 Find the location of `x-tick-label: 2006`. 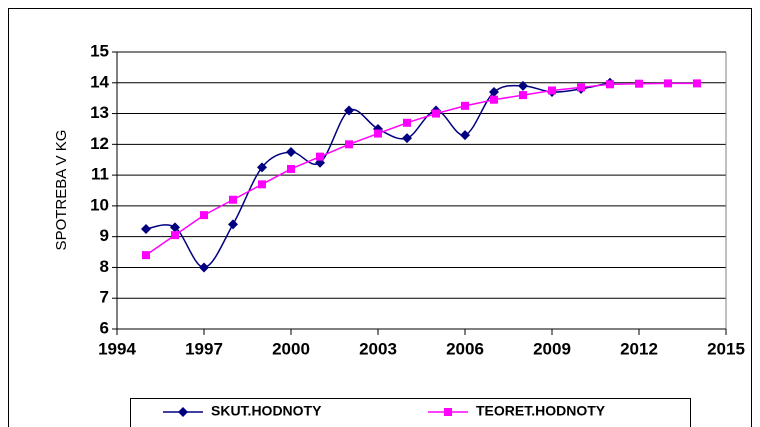

x-tick-label: 2006 is located at coordinates (465, 348).